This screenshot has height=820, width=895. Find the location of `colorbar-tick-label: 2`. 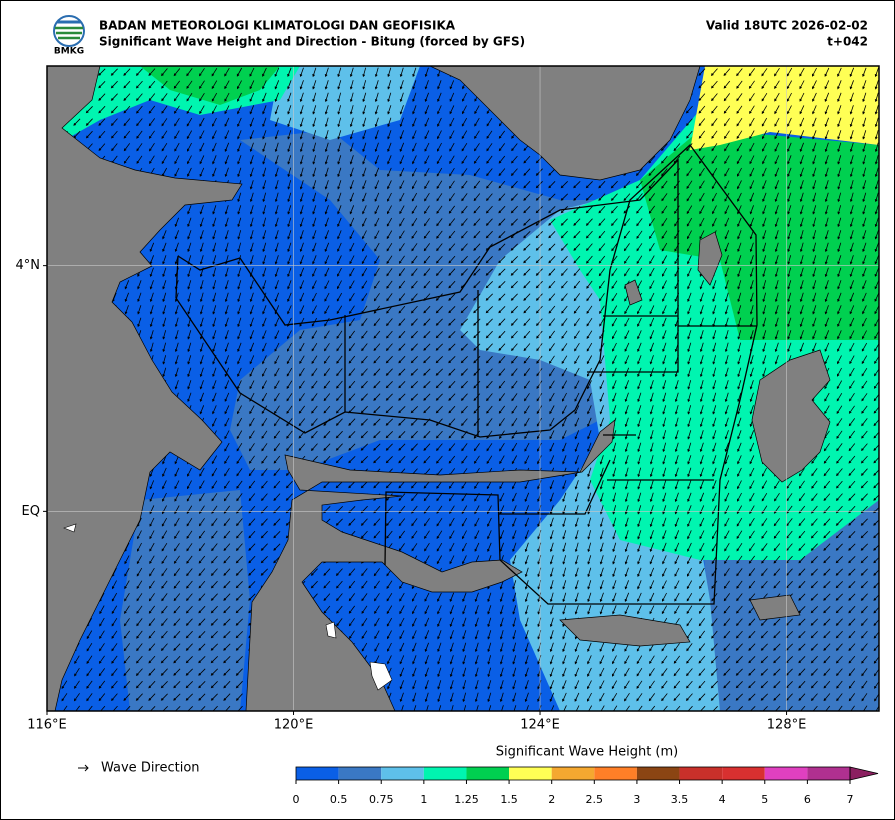

colorbar-tick-label: 2 is located at coordinates (551, 799).